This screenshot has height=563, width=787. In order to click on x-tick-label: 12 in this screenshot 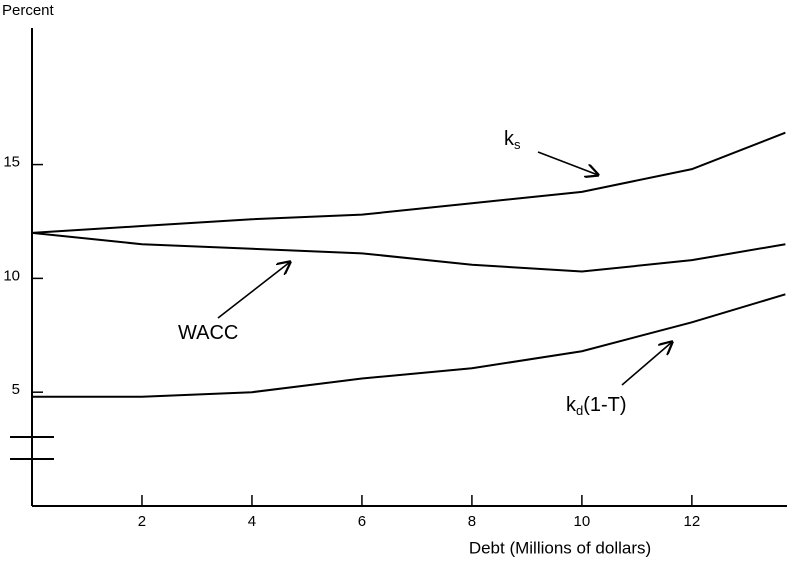, I will do `click(692, 521)`.